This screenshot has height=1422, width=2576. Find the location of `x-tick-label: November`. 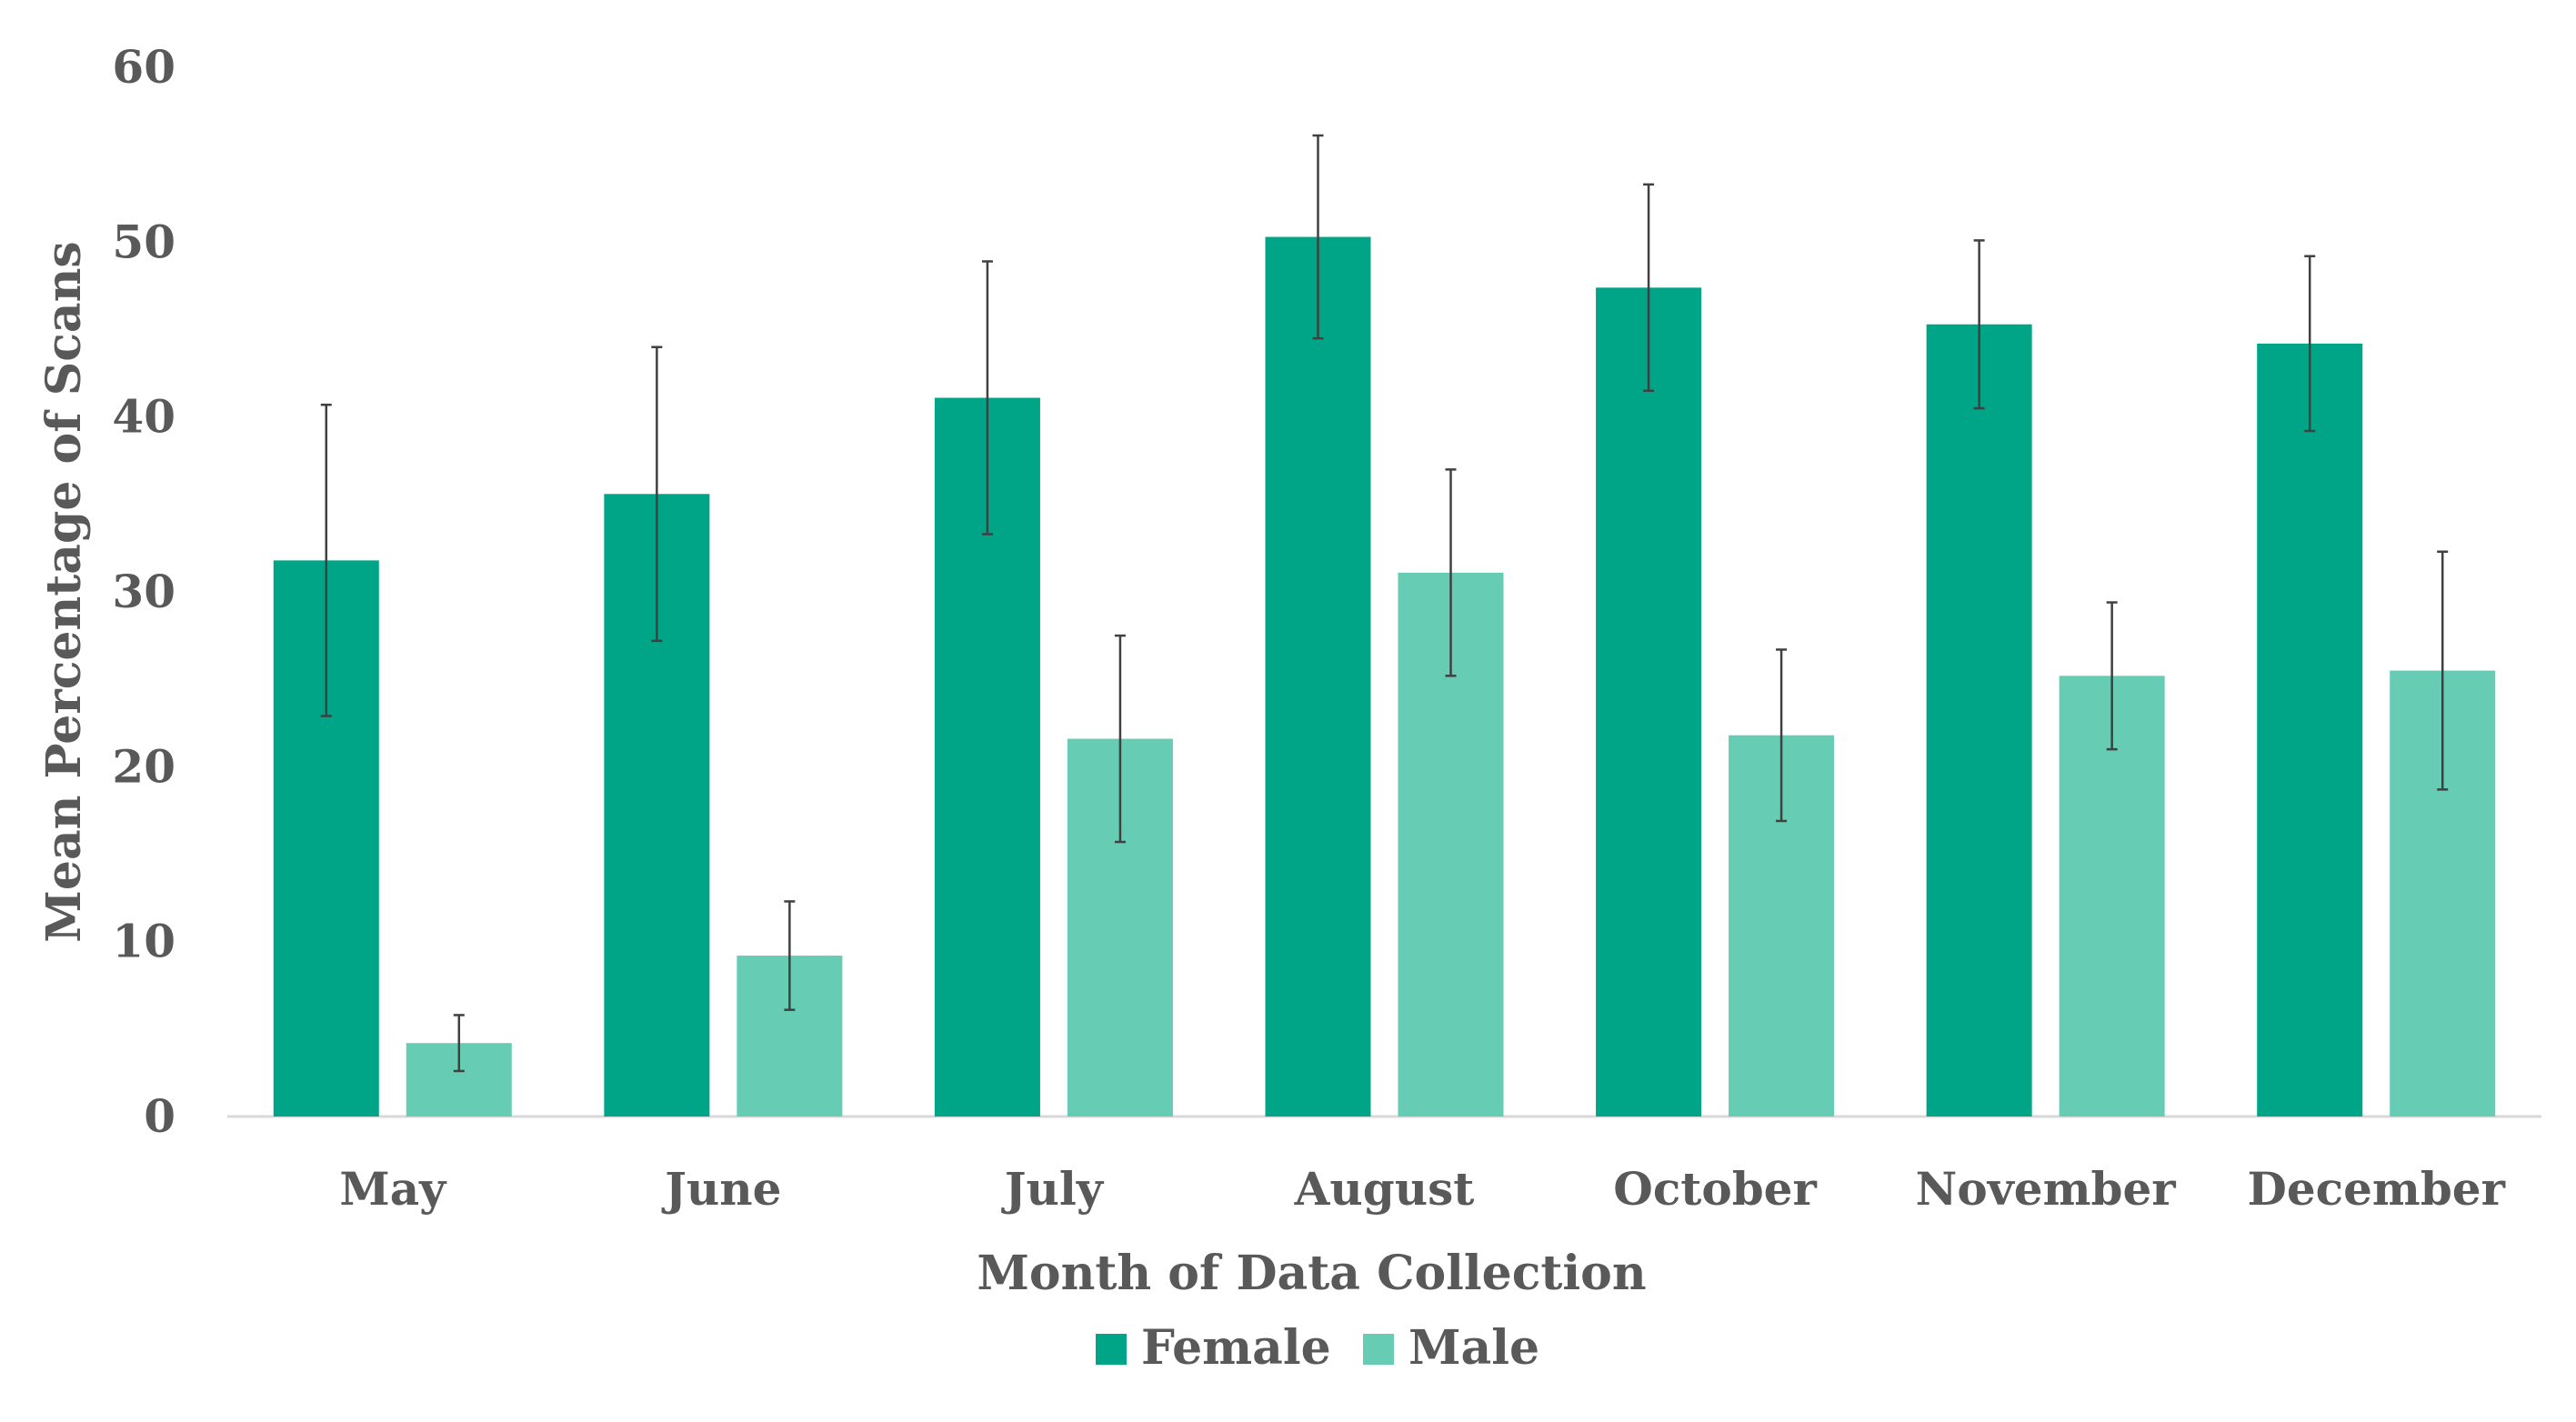

x-tick-label: November is located at coordinates (2047, 1189).